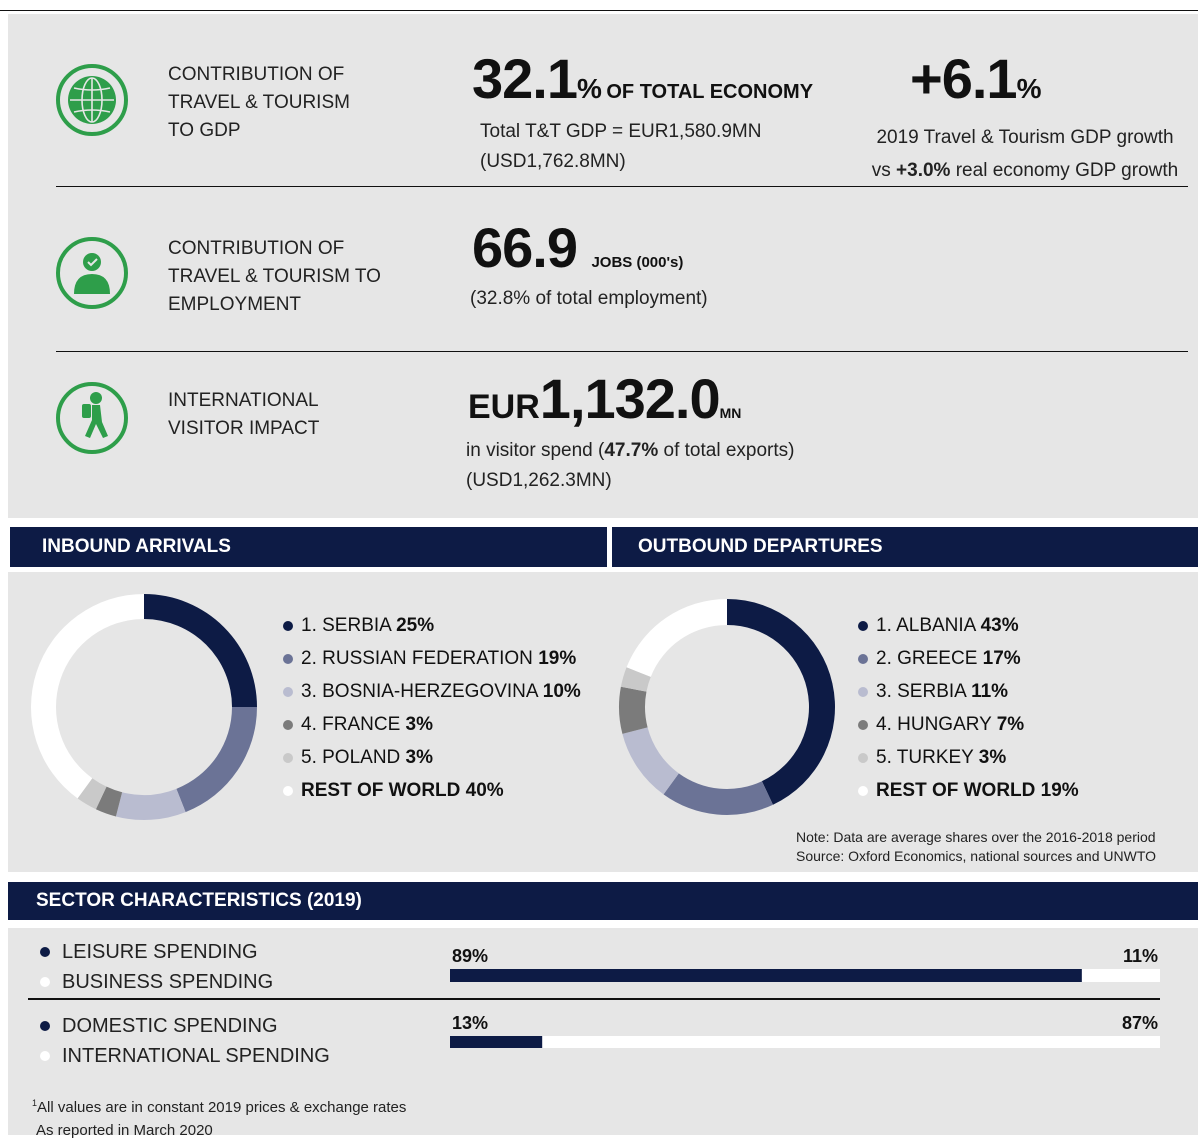 This screenshot has height=1142, width=1198. Describe the element at coordinates (525, 247) in the screenshot. I see `big-number: 66.9` at that location.